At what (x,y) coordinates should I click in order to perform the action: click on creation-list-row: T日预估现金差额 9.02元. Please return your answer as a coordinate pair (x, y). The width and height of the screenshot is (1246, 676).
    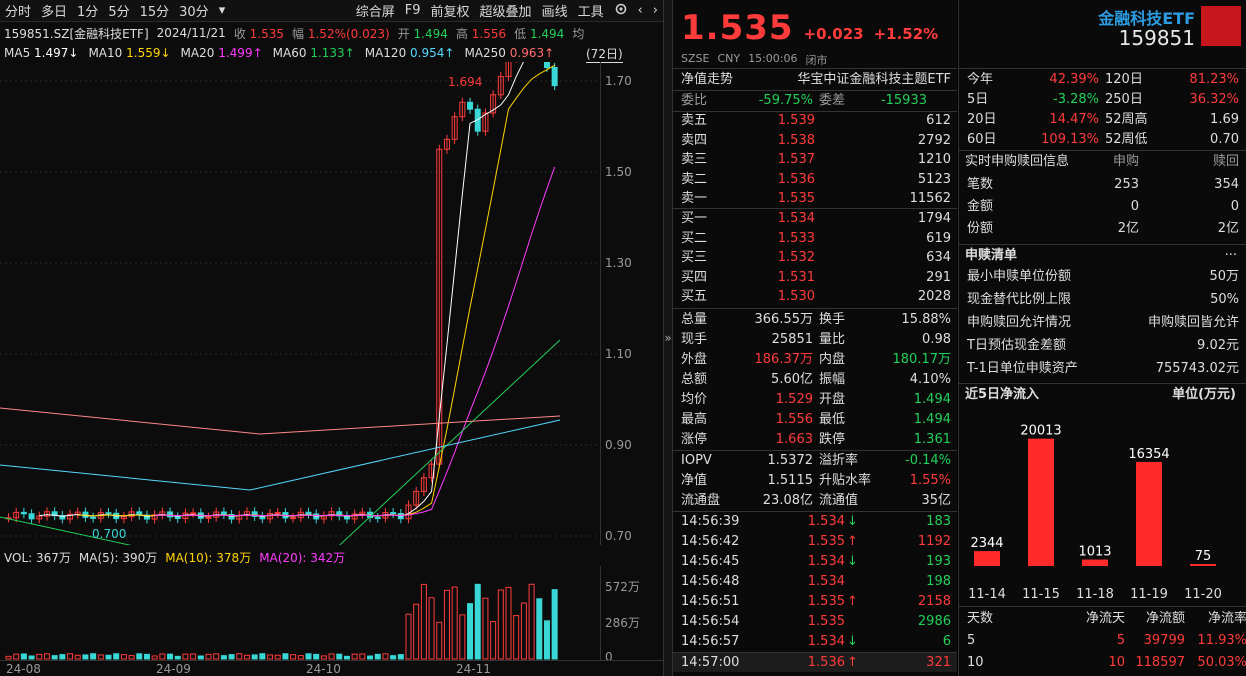
    Looking at the image, I should click on (1102, 346).